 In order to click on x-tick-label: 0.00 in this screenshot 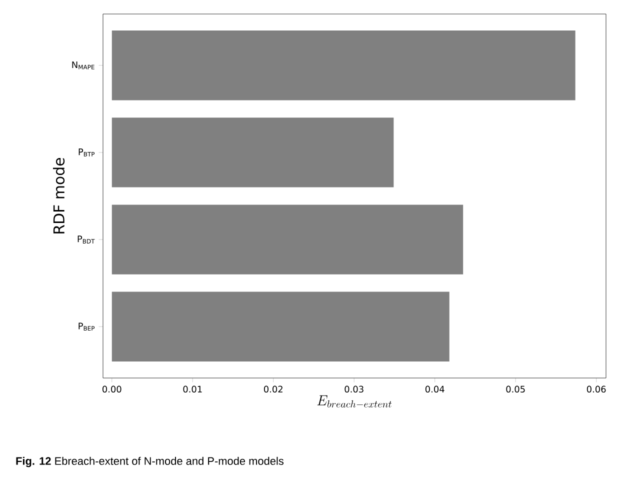, I will do `click(112, 389)`.